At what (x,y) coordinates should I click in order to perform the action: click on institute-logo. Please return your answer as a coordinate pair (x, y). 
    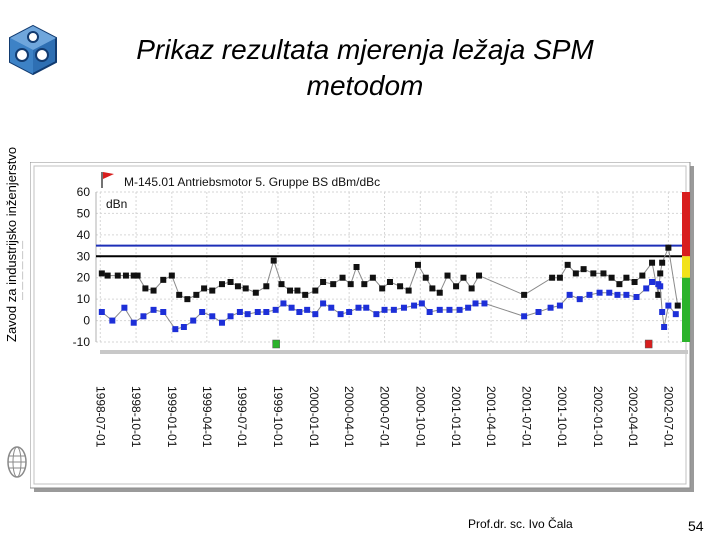
    Looking at the image, I should click on (33, 50).